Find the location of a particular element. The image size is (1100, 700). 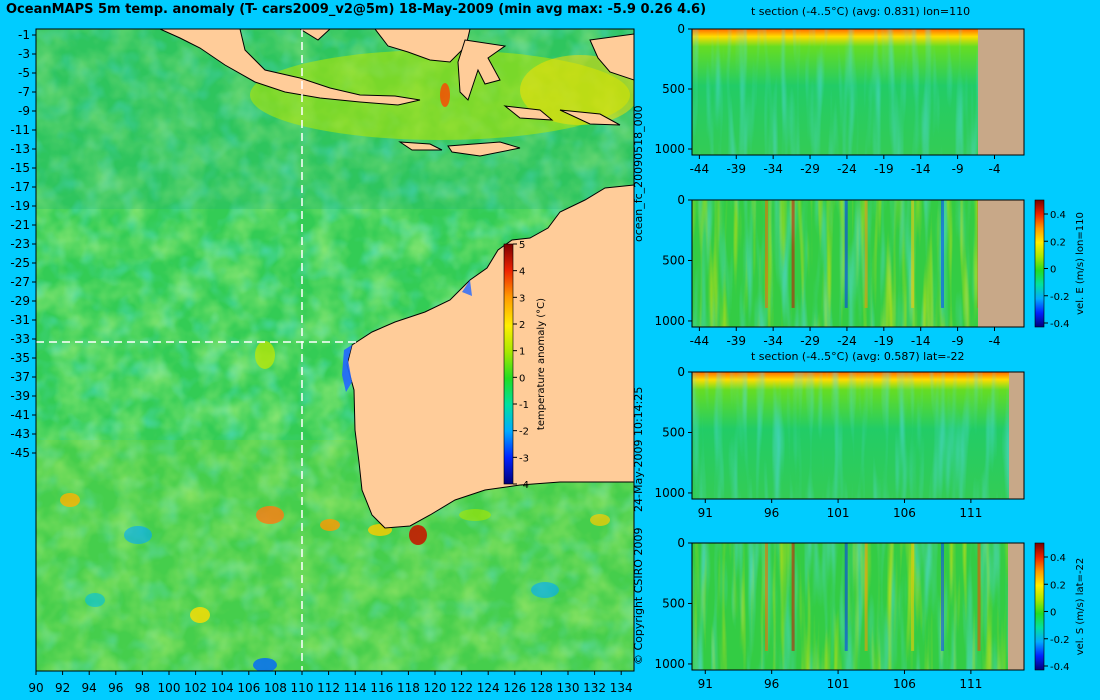

map-x-tick-label: 94 is located at coordinates (89, 688).